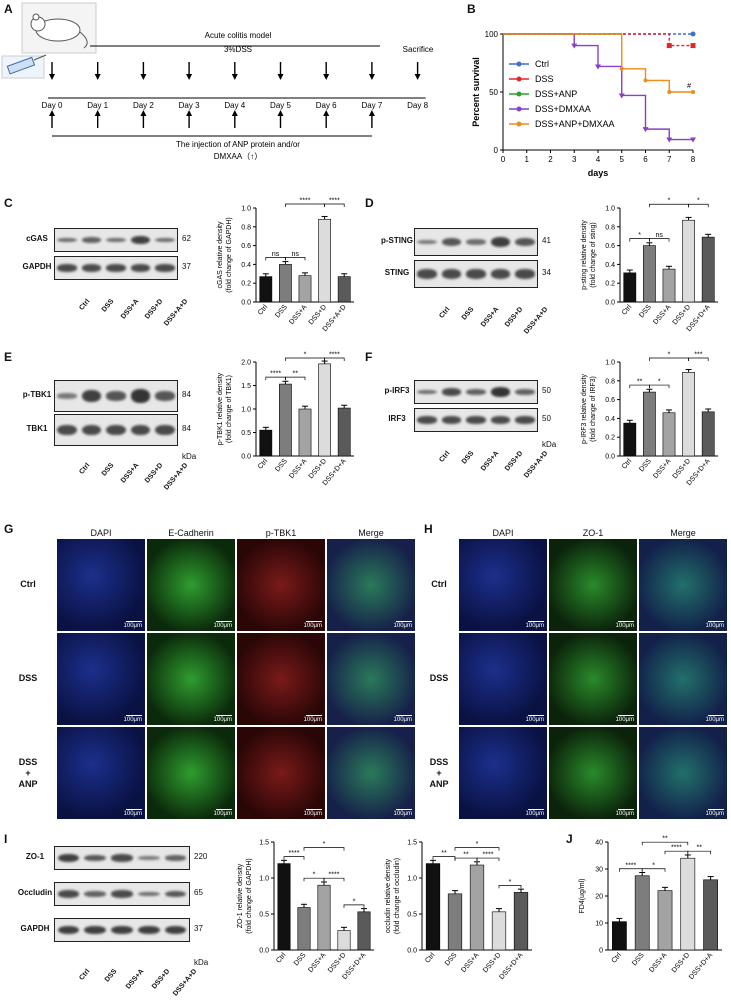 This screenshot has width=731, height=1003. I want to click on y-tick-label: 0.4, so click(610, 265).